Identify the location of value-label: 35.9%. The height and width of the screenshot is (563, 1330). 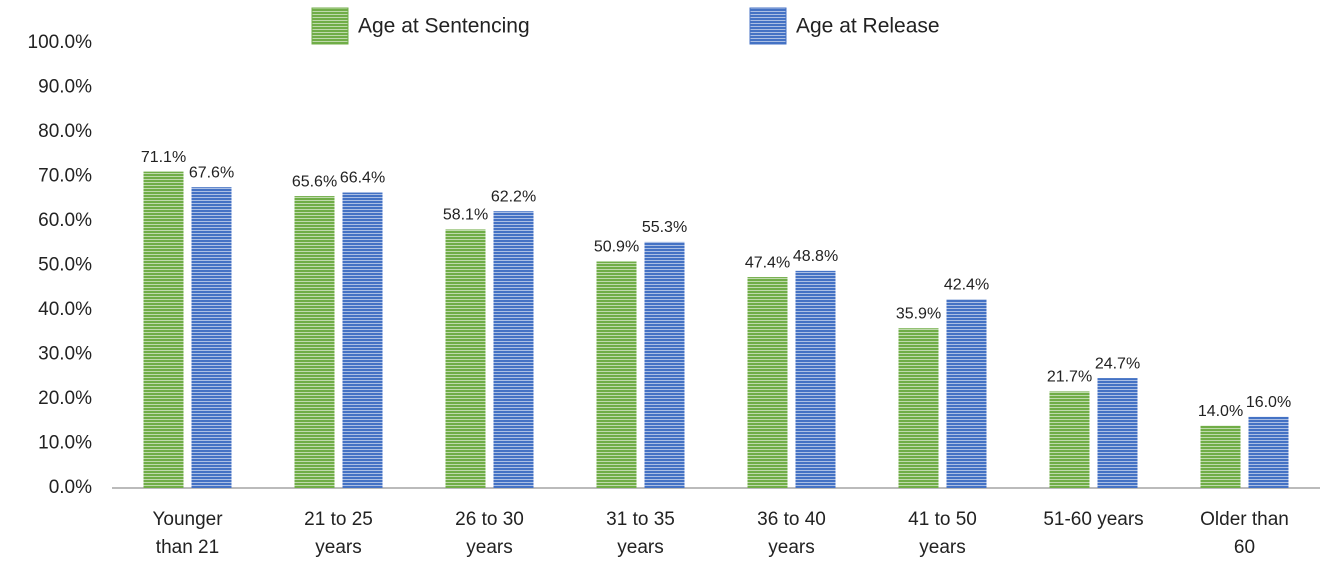
(918, 313).